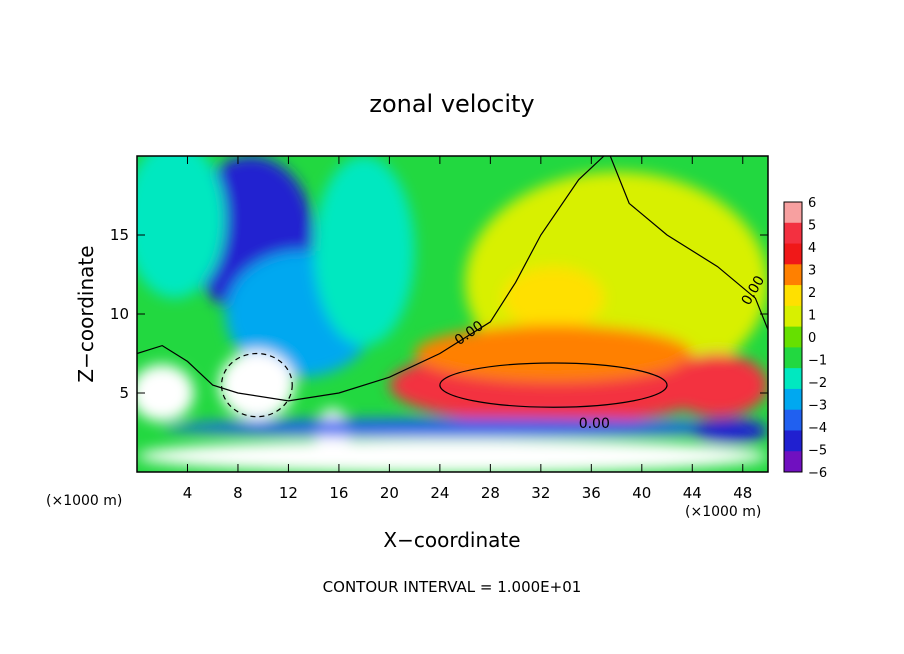  What do you see at coordinates (805, 338) in the screenshot?
I see `colorbar: 6 5 4 3 2 1 0 −1 −2 −3 −4 −5 −6` at bounding box center [805, 338].